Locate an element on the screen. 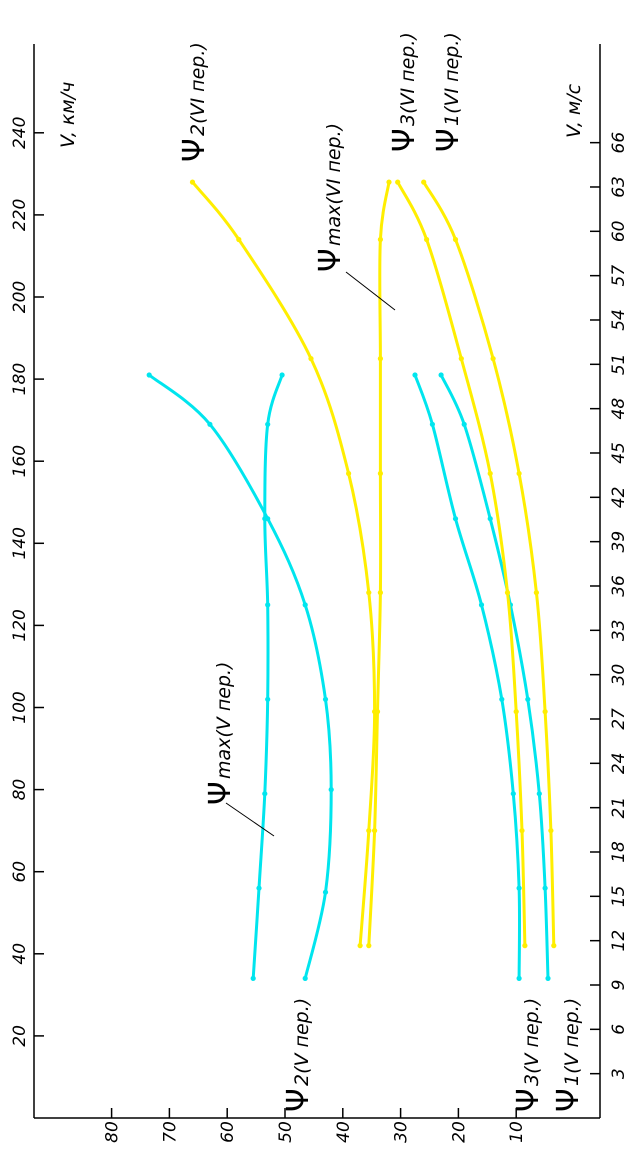  ms-tick-label: 15 is located at coordinates (618, 897).